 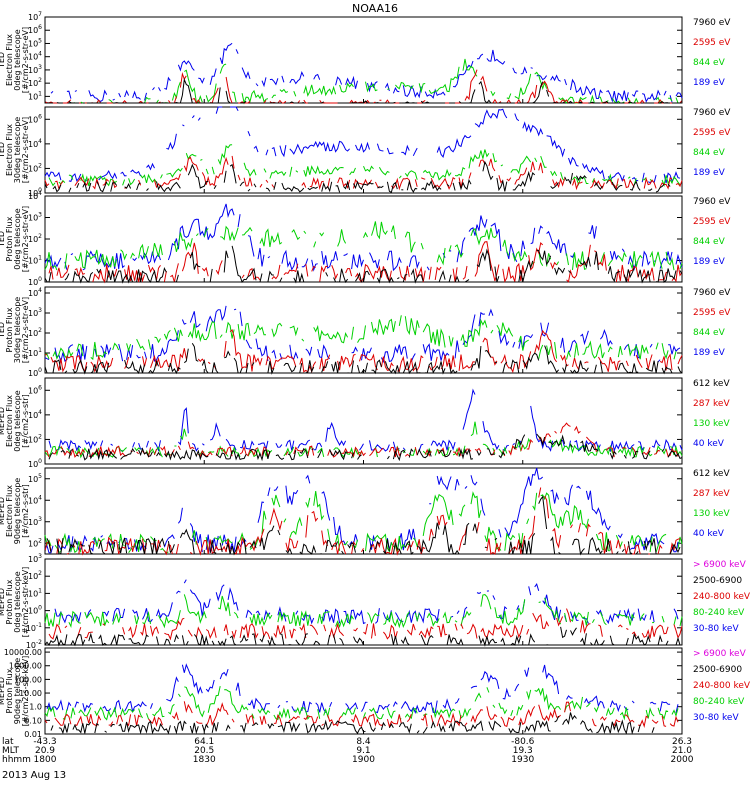 What do you see at coordinates (720, 565) in the screenshot?
I see `legend-entry: > 6900 keV` at bounding box center [720, 565].